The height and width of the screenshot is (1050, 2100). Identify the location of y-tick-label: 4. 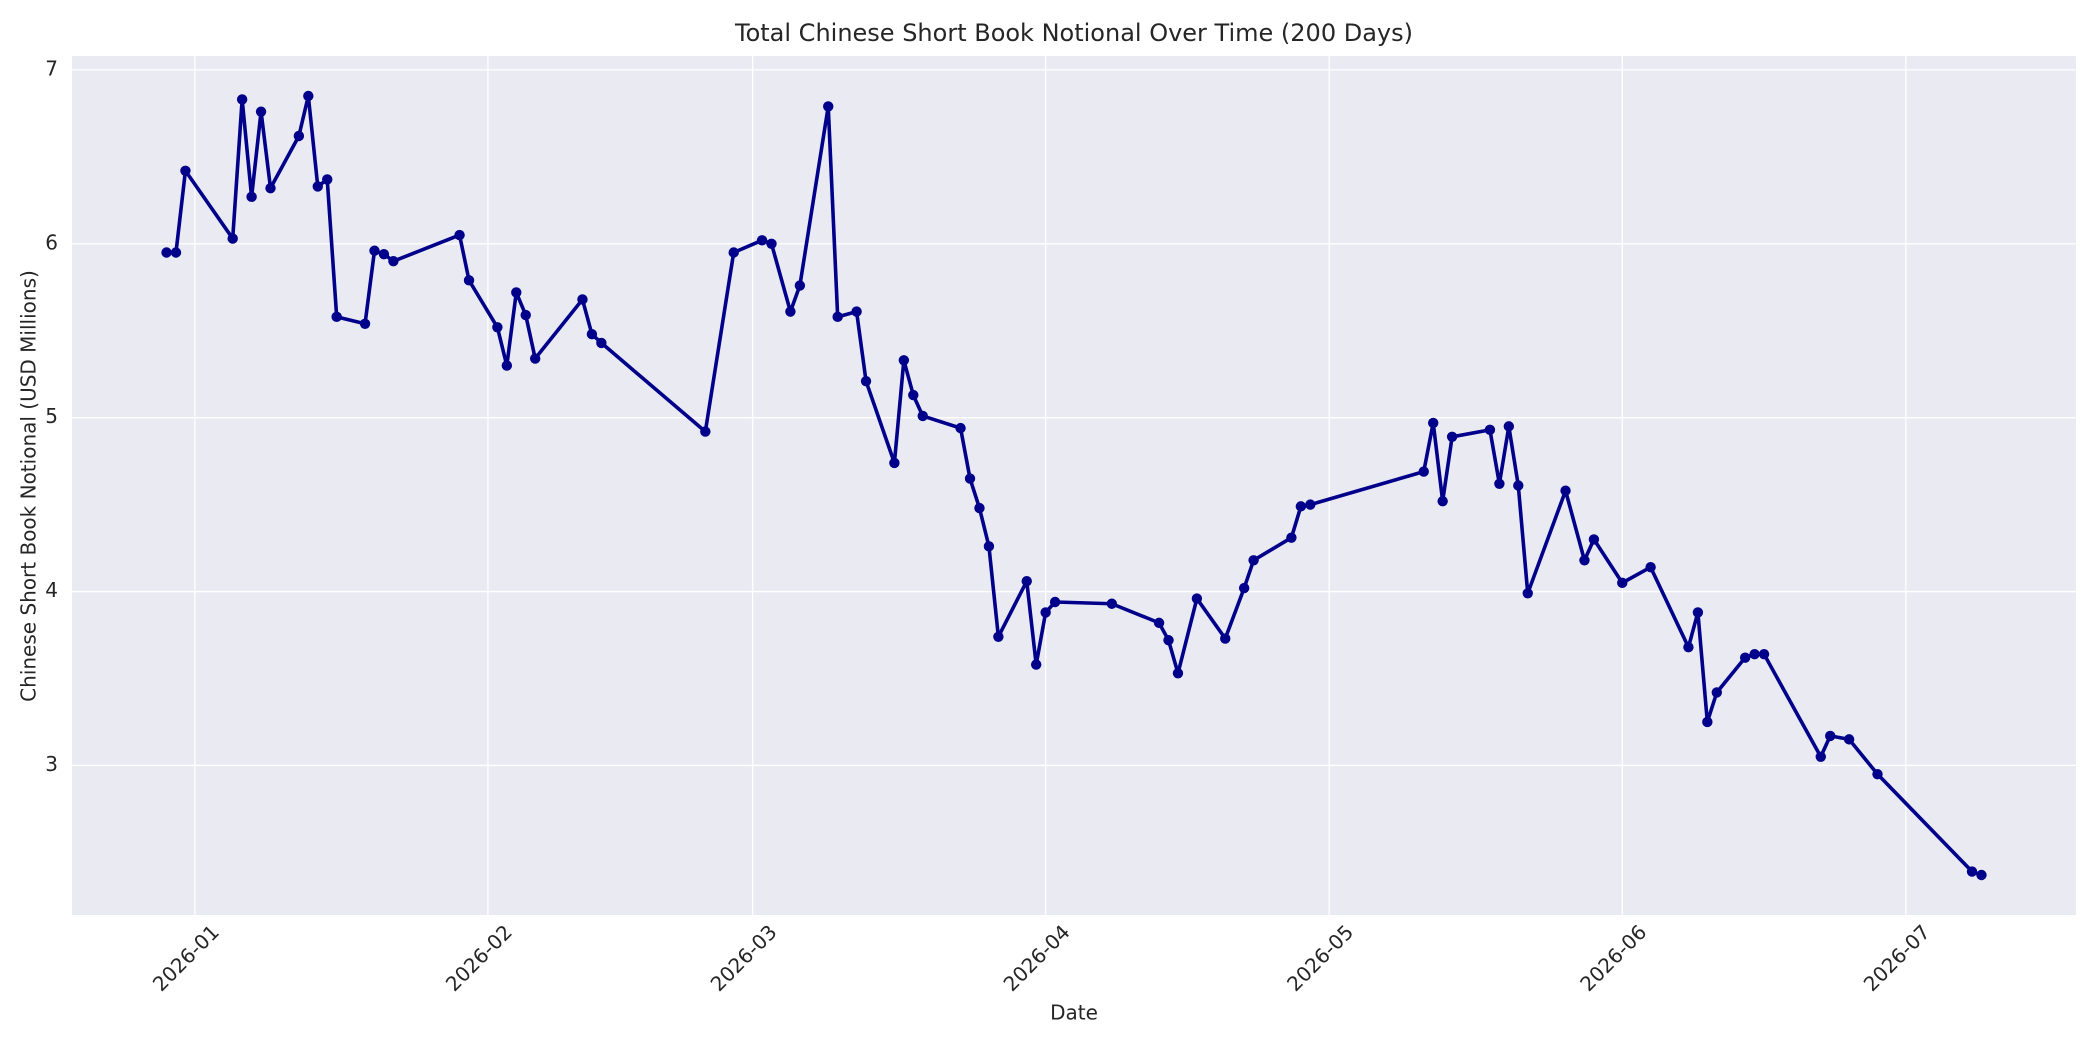
(51, 590).